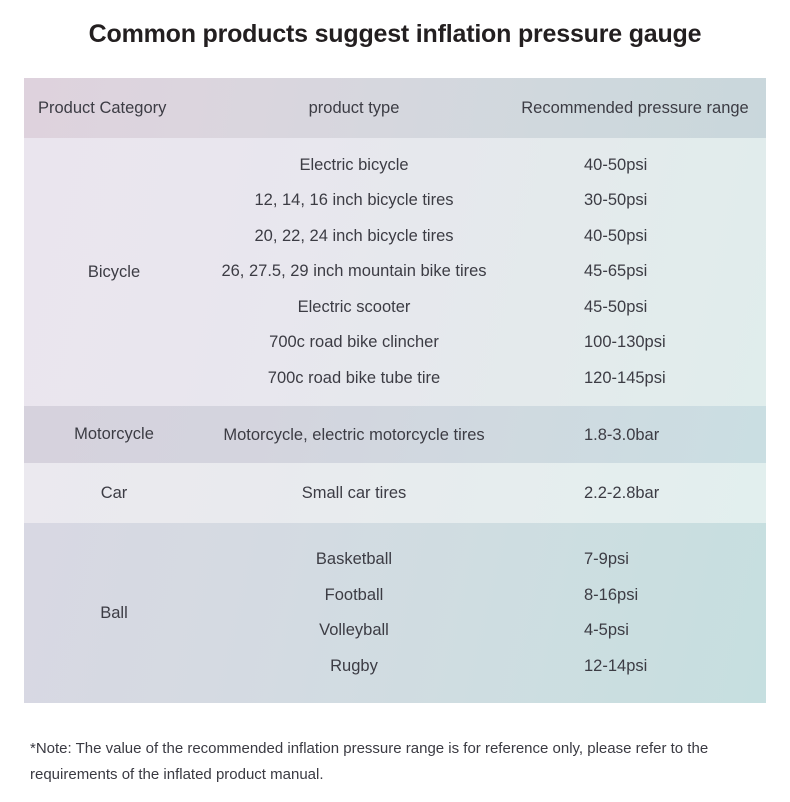 The image size is (790, 802). I want to click on product-type-list: Basketball Football Volleyball Rugby, so click(354, 613).